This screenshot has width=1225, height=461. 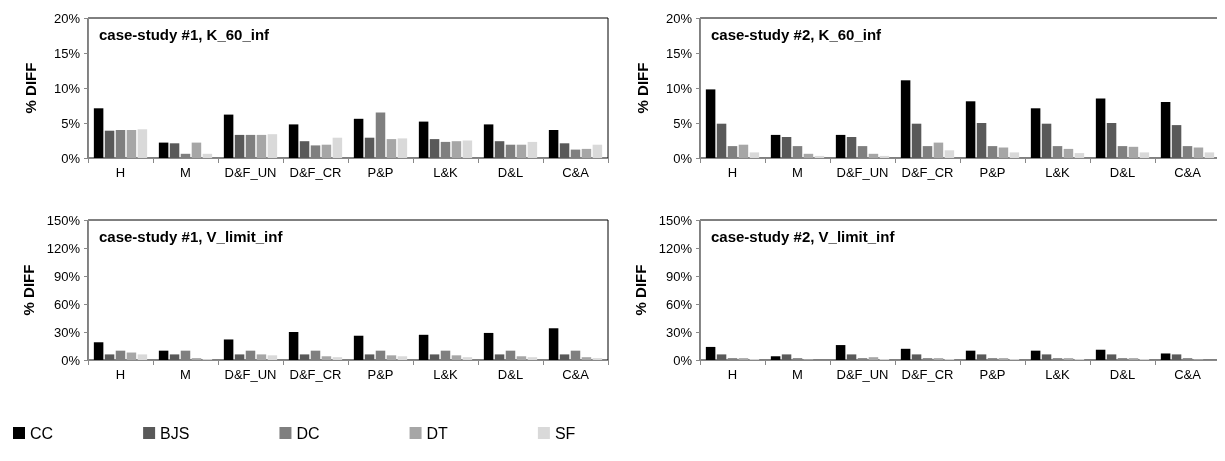 I want to click on legend-label: CC, so click(x=42, y=433).